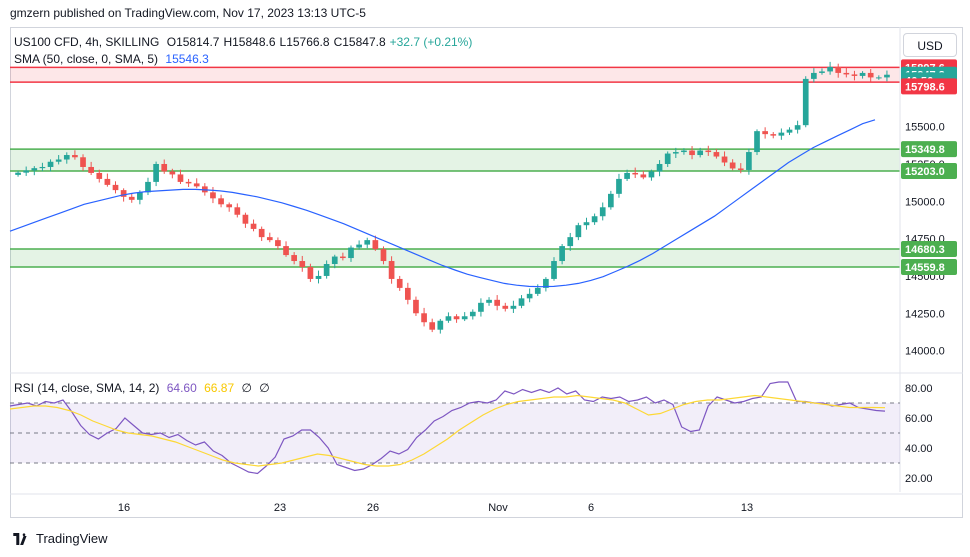 The width and height of the screenshot is (970, 557). What do you see at coordinates (498, 508) in the screenshot?
I see `date-tick: Nov` at bounding box center [498, 508].